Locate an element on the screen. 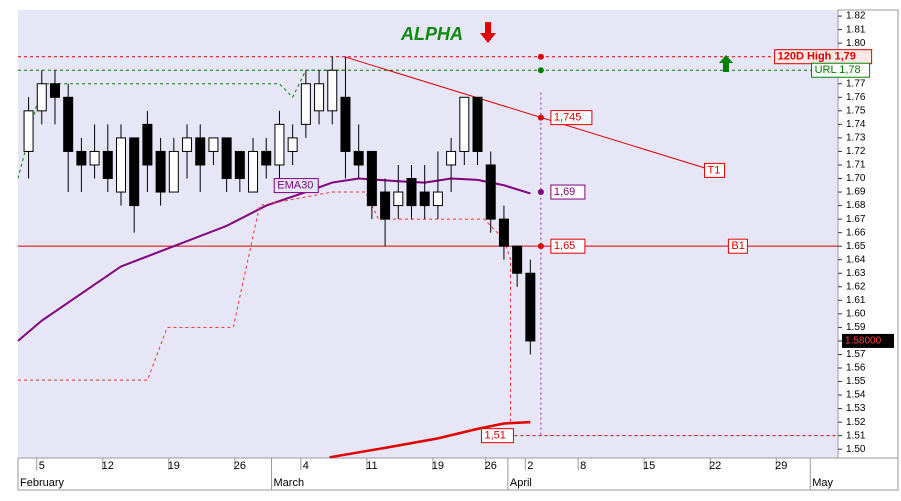 The width and height of the screenshot is (901, 501). y-tick-label: 1.50 is located at coordinates (856, 449).